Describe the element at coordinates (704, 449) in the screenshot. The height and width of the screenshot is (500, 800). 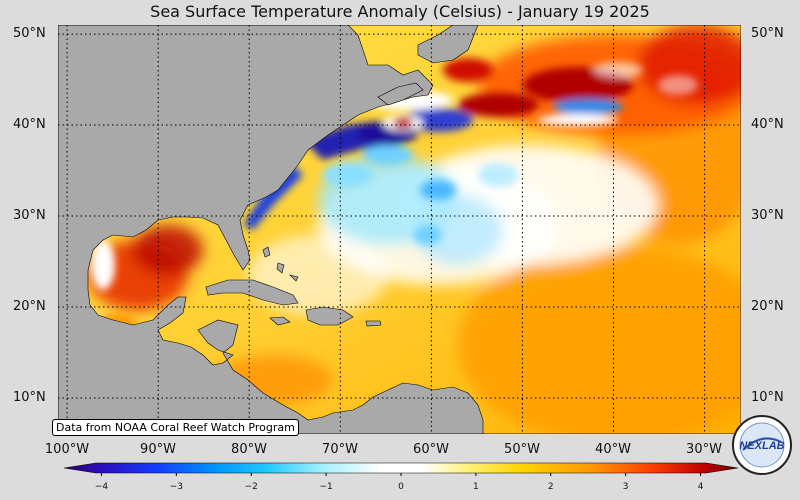
I see `lon-label-30w: 30°W` at that location.